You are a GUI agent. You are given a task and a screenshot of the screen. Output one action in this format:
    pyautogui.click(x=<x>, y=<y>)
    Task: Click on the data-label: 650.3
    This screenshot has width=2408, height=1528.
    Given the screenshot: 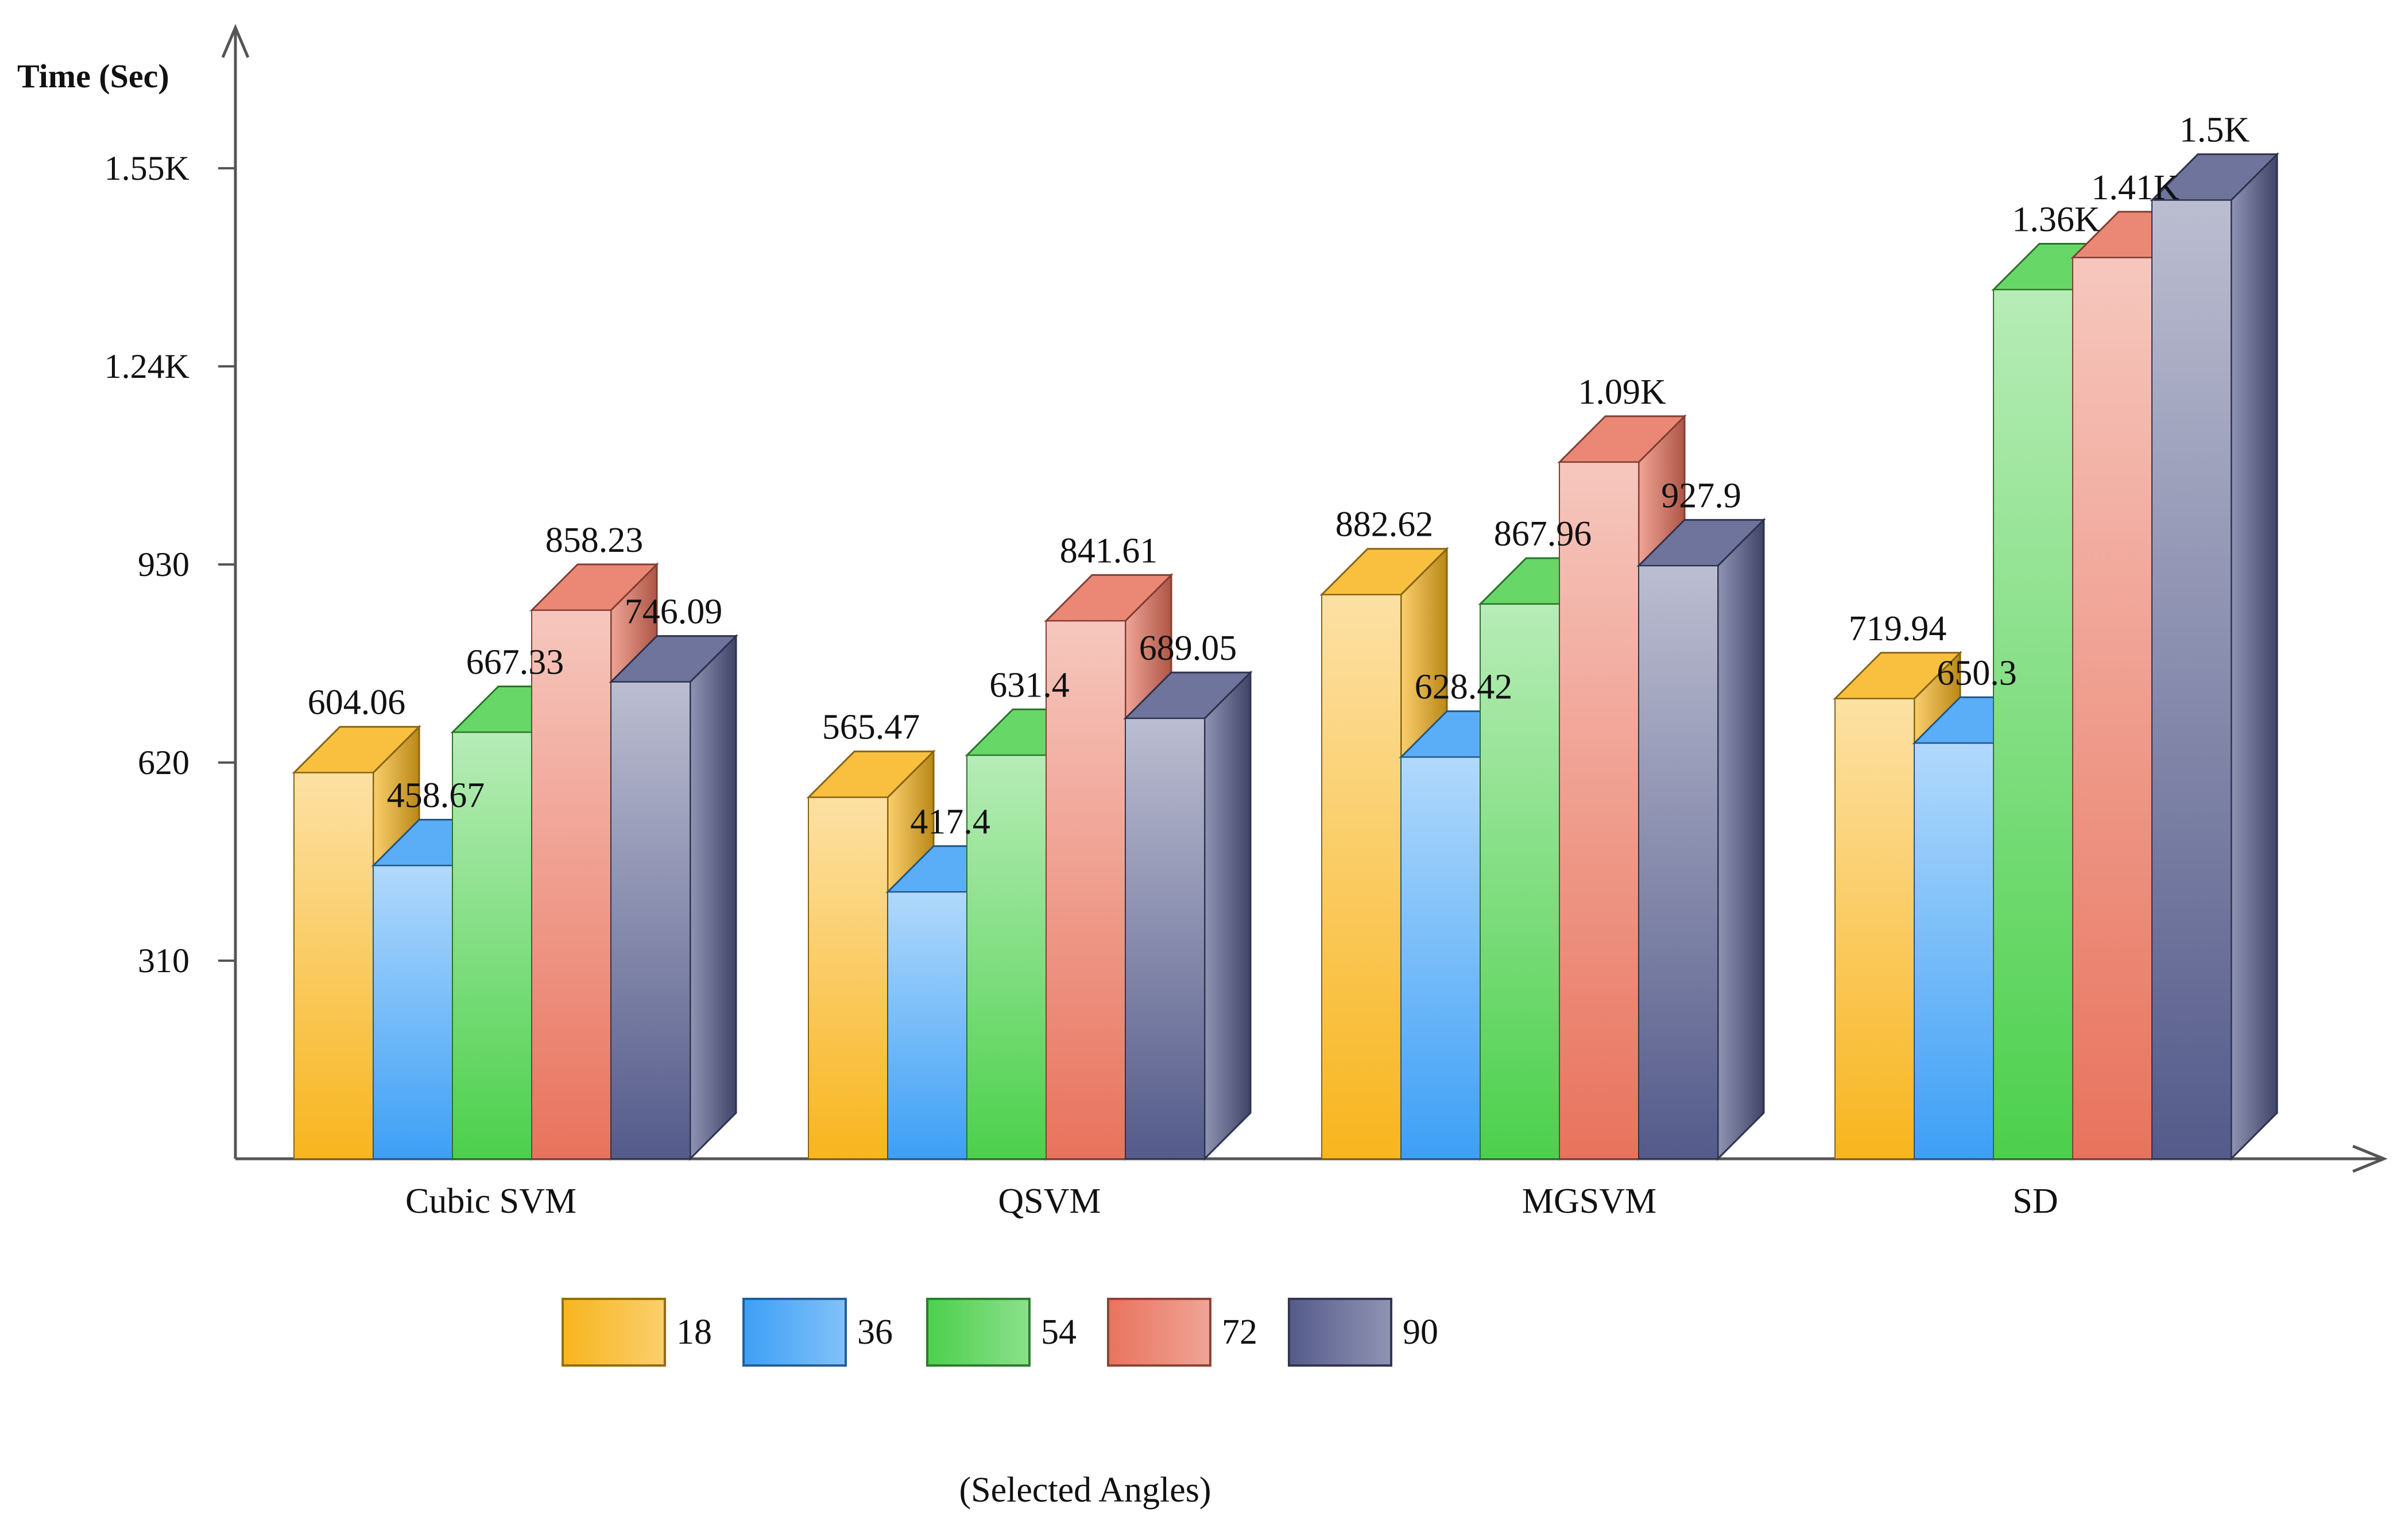 What is the action you would take?
    pyautogui.click(x=1977, y=673)
    